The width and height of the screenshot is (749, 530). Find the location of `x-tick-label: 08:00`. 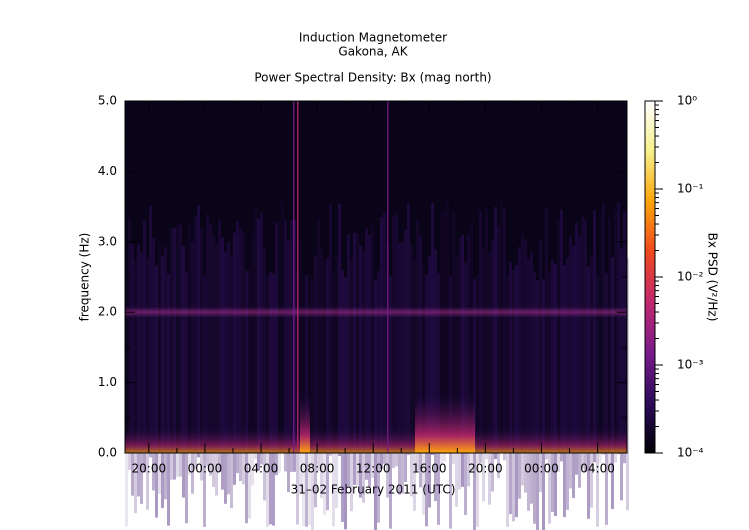

x-tick-label: 08:00 is located at coordinates (317, 469).